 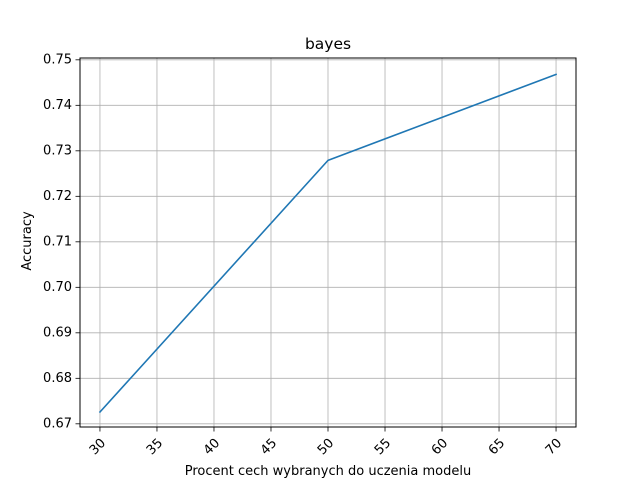 What do you see at coordinates (57, 59) in the screenshot?
I see `y-tick-label: 0.75` at bounding box center [57, 59].